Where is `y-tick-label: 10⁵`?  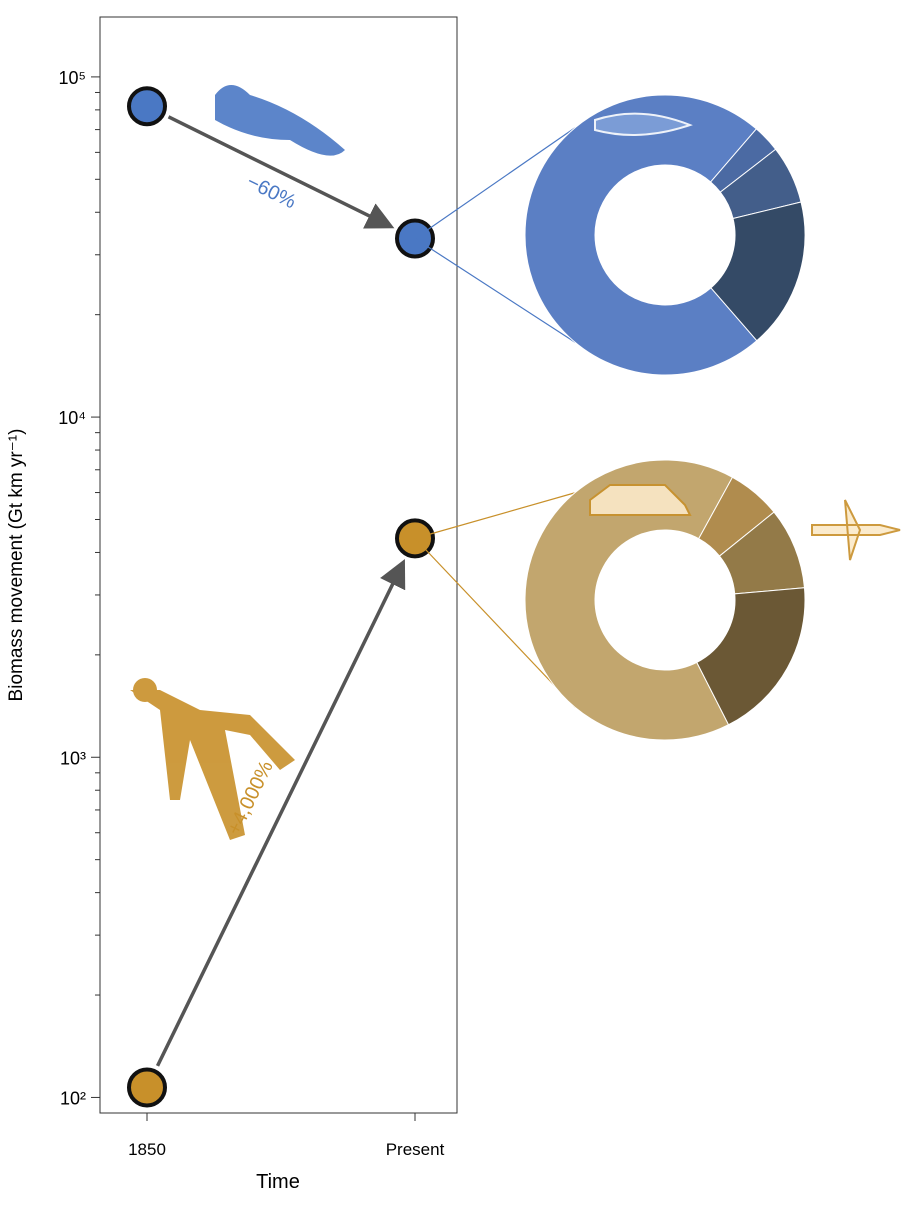
y-tick-label: 10⁵ is located at coordinates (72, 78).